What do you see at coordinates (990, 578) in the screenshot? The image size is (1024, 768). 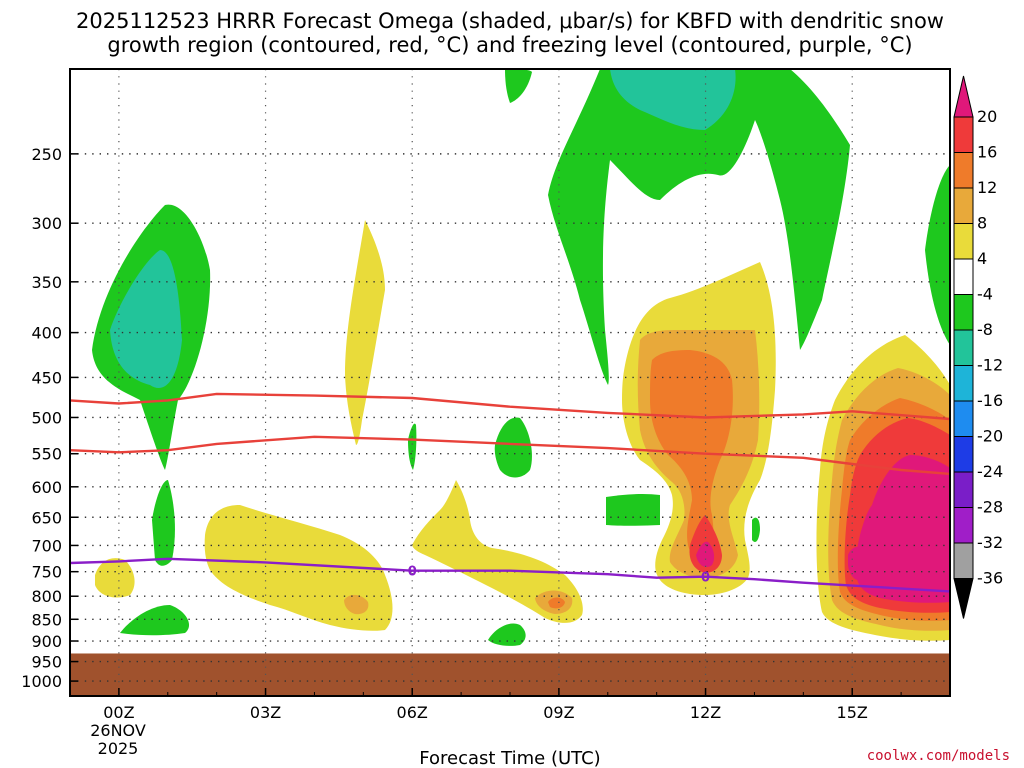 I see `colorbar-label: -36` at bounding box center [990, 578].